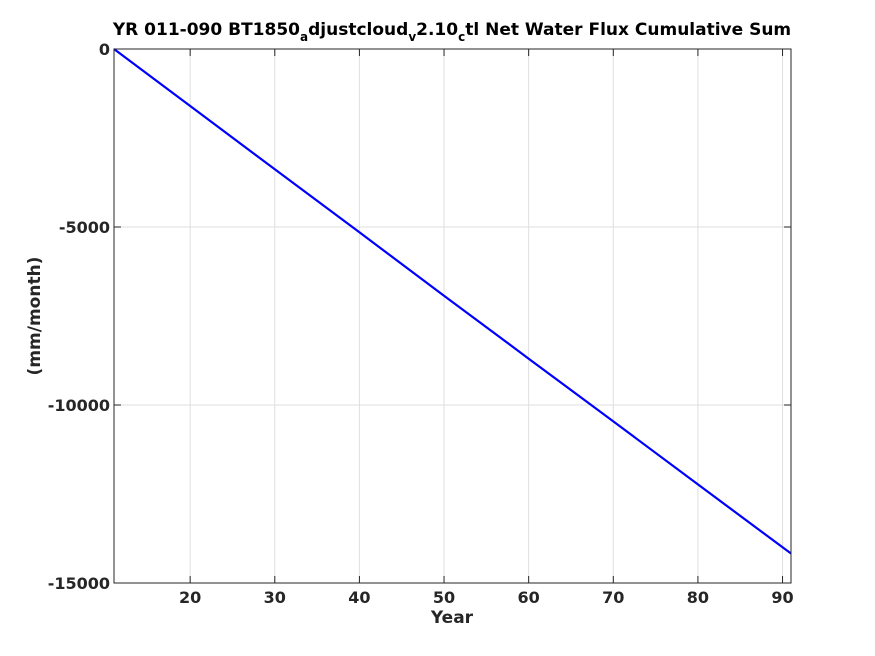  Describe the element at coordinates (35, 316) in the screenshot. I see `y-axis-label: (mm/month)` at that location.